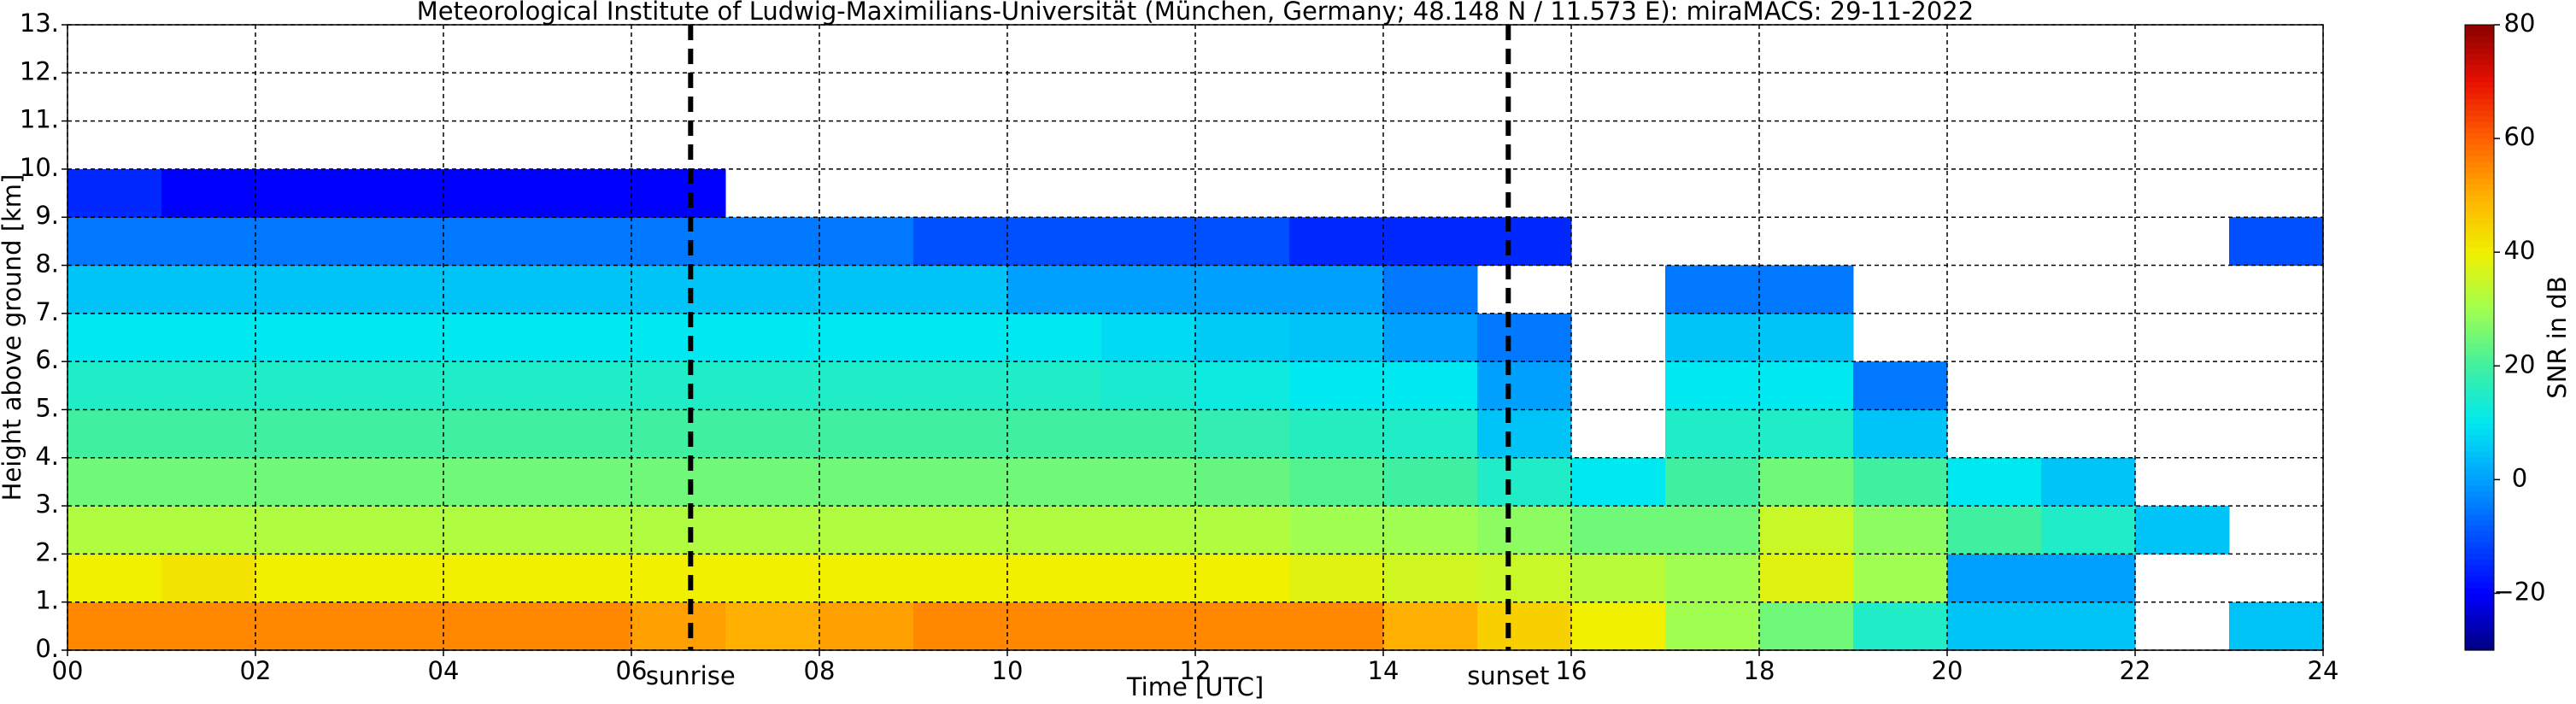 The height and width of the screenshot is (704, 2576). Describe the element at coordinates (1759, 670) in the screenshot. I see `x-tick-label: 18` at that location.